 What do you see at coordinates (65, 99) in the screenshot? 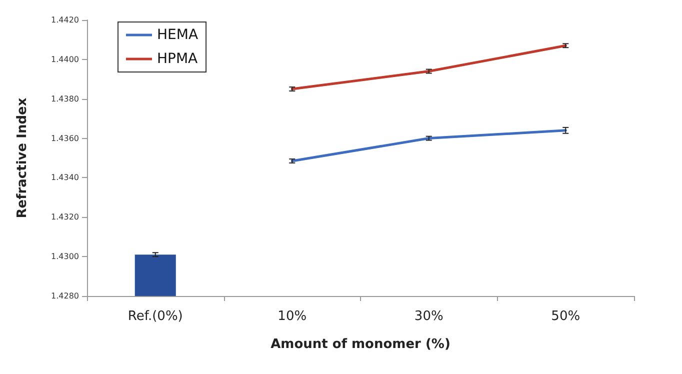
I see `y-tick-label: 1.4380` at bounding box center [65, 99].